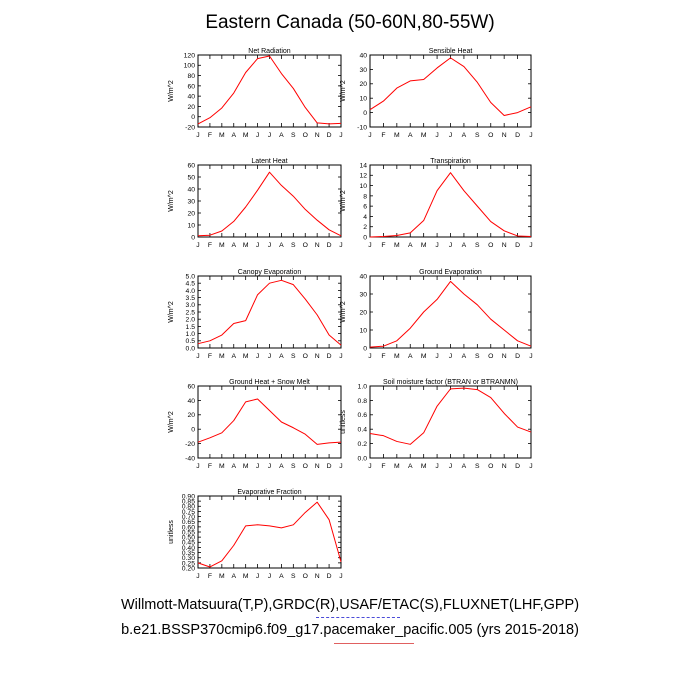 This screenshot has width=700, height=700. Describe the element at coordinates (191, 298) in the screenshot. I see `y-tick-label: 3.5` at that location.